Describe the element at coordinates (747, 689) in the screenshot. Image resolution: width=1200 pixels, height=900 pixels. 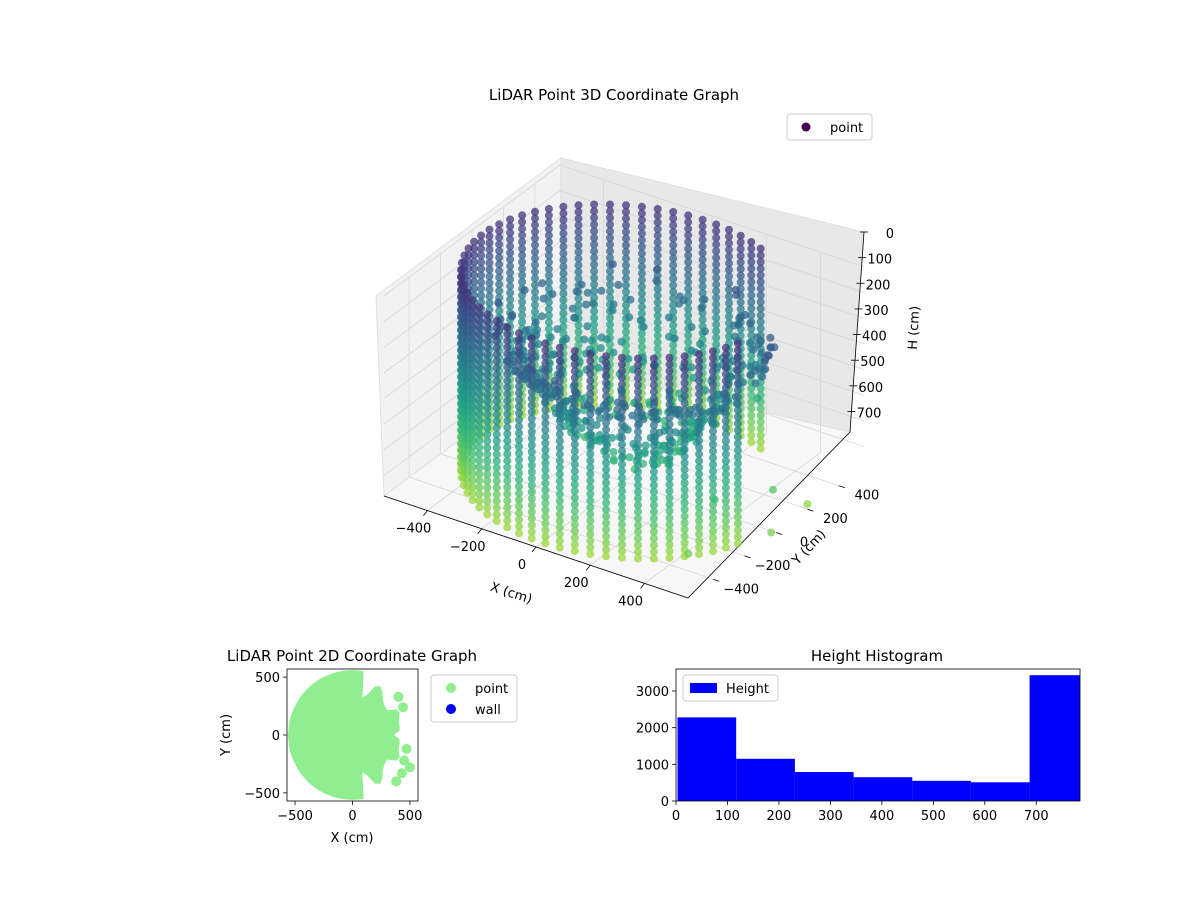
I see `legend-hist-label: Height` at that location.